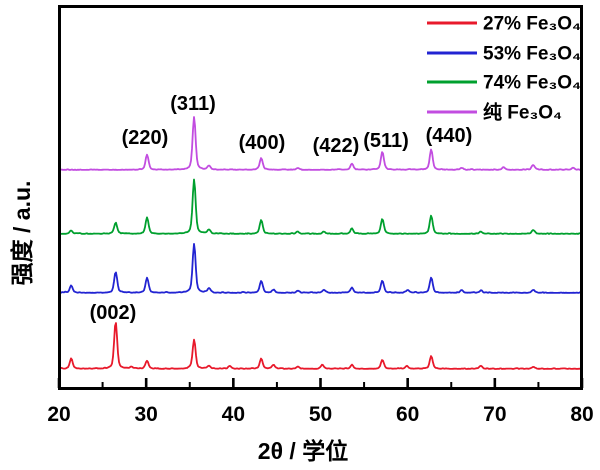 Image resolution: width=600 pixels, height=470 pixels. Describe the element at coordinates (320, 346) in the screenshot. I see `trace-27pct-fe3o4` at that location.